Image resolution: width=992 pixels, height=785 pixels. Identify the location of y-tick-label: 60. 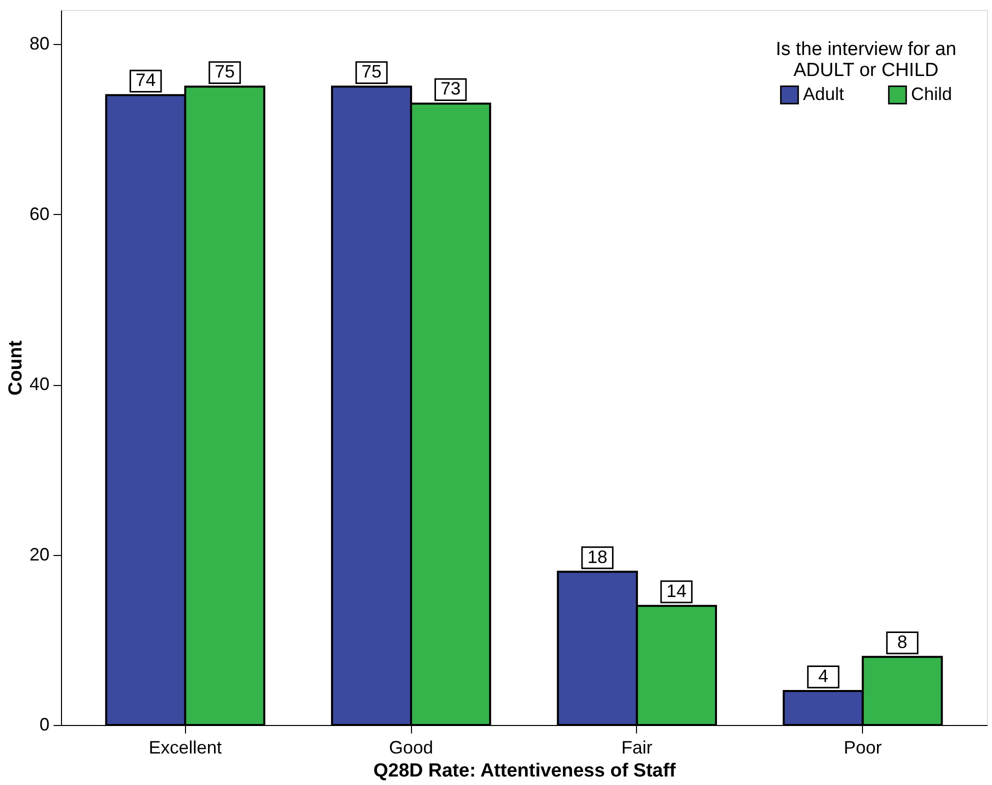
(39, 214).